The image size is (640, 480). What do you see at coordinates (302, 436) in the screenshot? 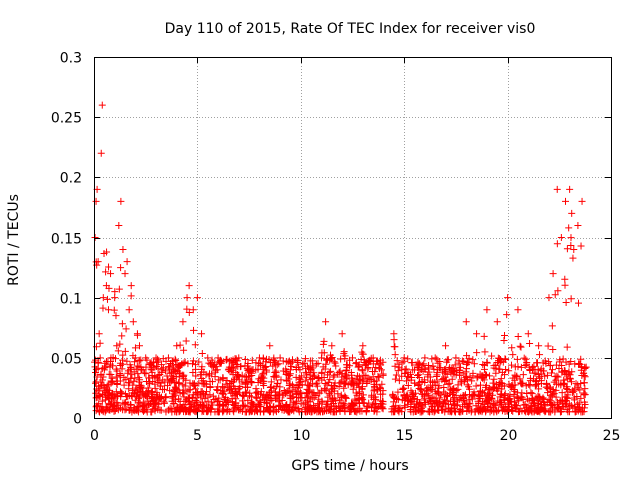
I see `x-tick-label: 10` at bounding box center [302, 436].